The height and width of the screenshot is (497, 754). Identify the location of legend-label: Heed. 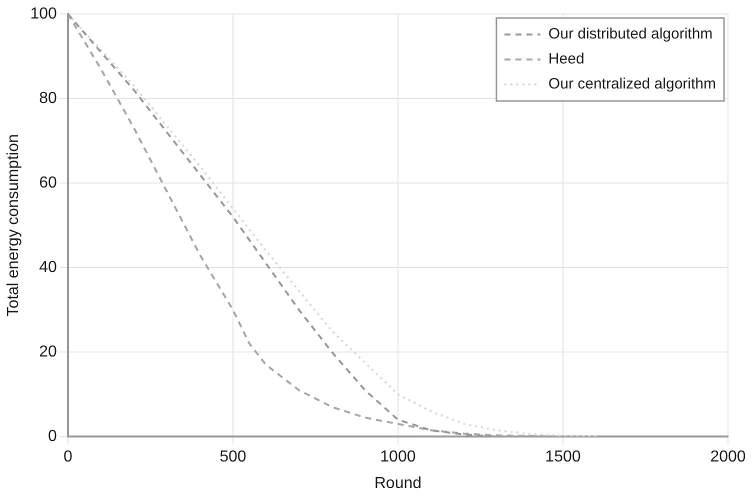
(566, 59).